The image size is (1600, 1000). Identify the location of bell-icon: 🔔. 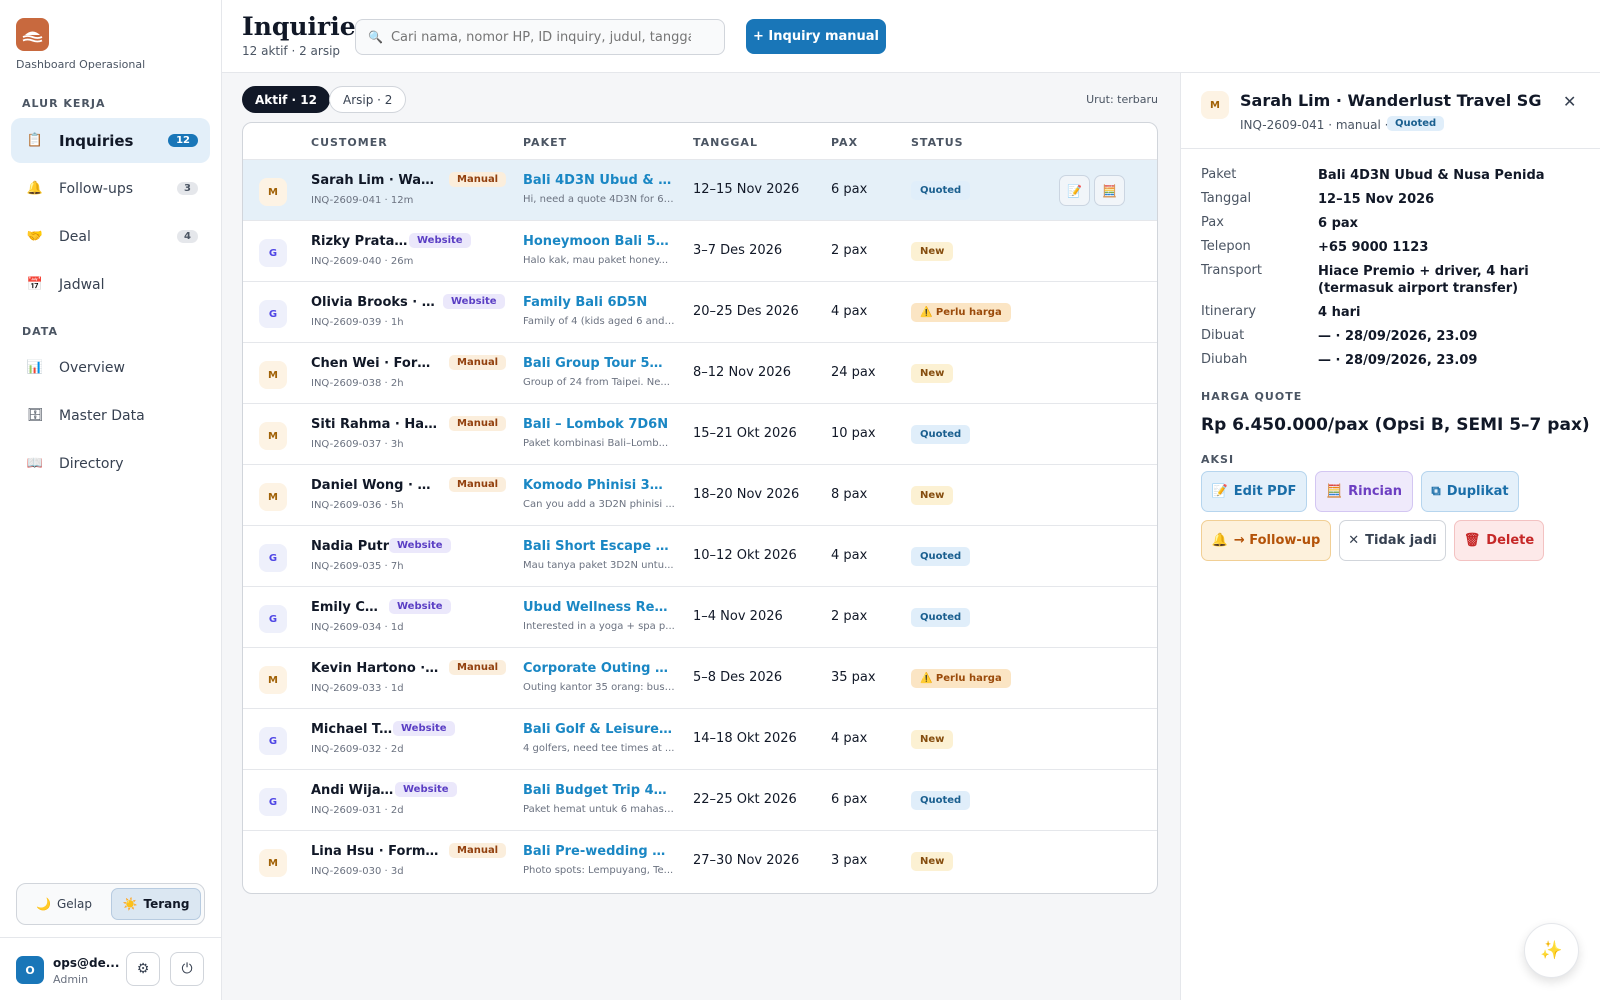
(35, 188).